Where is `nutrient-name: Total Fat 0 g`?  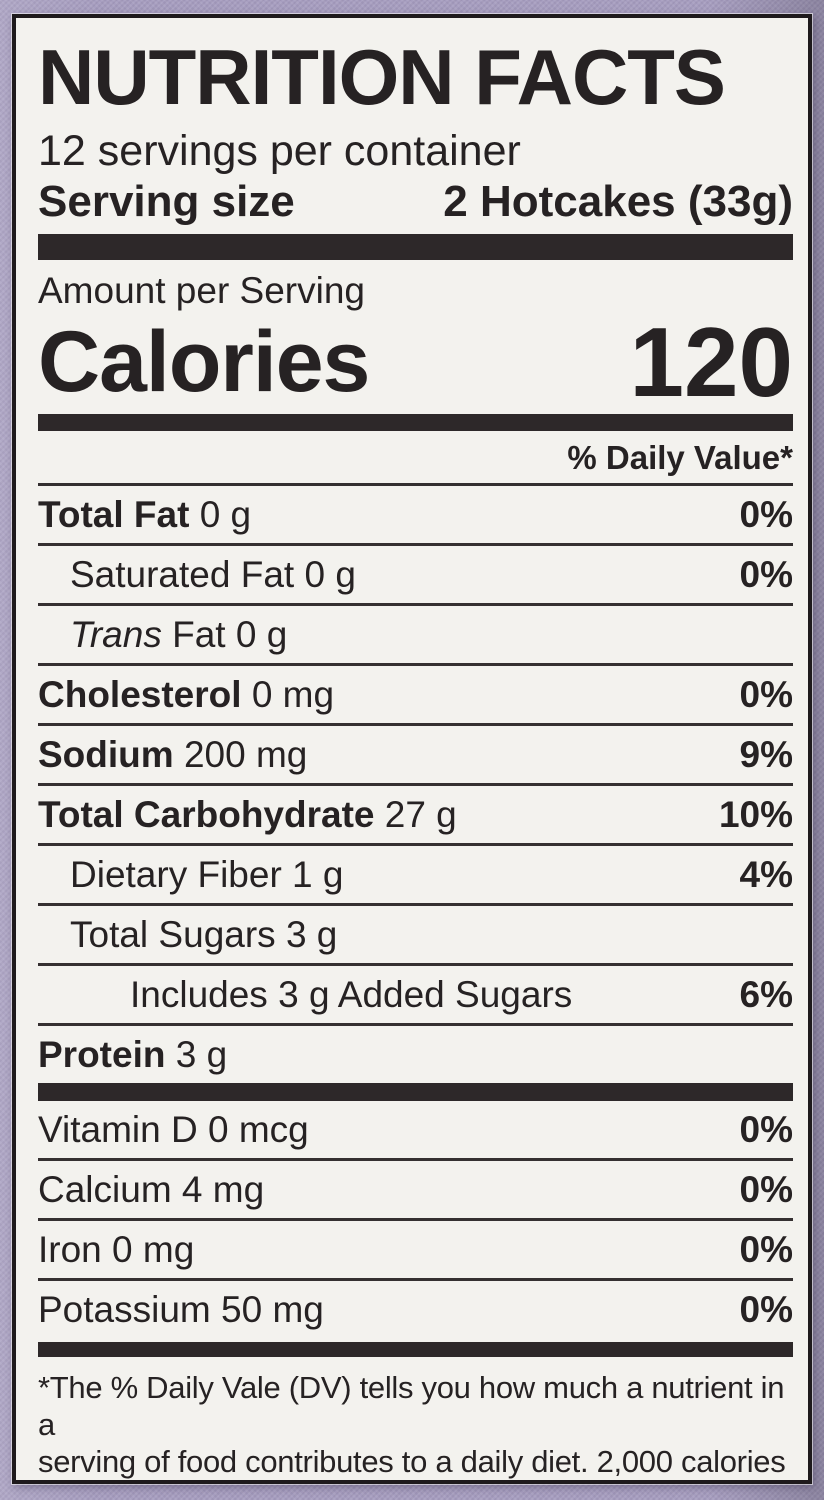
nutrient-name: Total Fat 0 g is located at coordinates (145, 514).